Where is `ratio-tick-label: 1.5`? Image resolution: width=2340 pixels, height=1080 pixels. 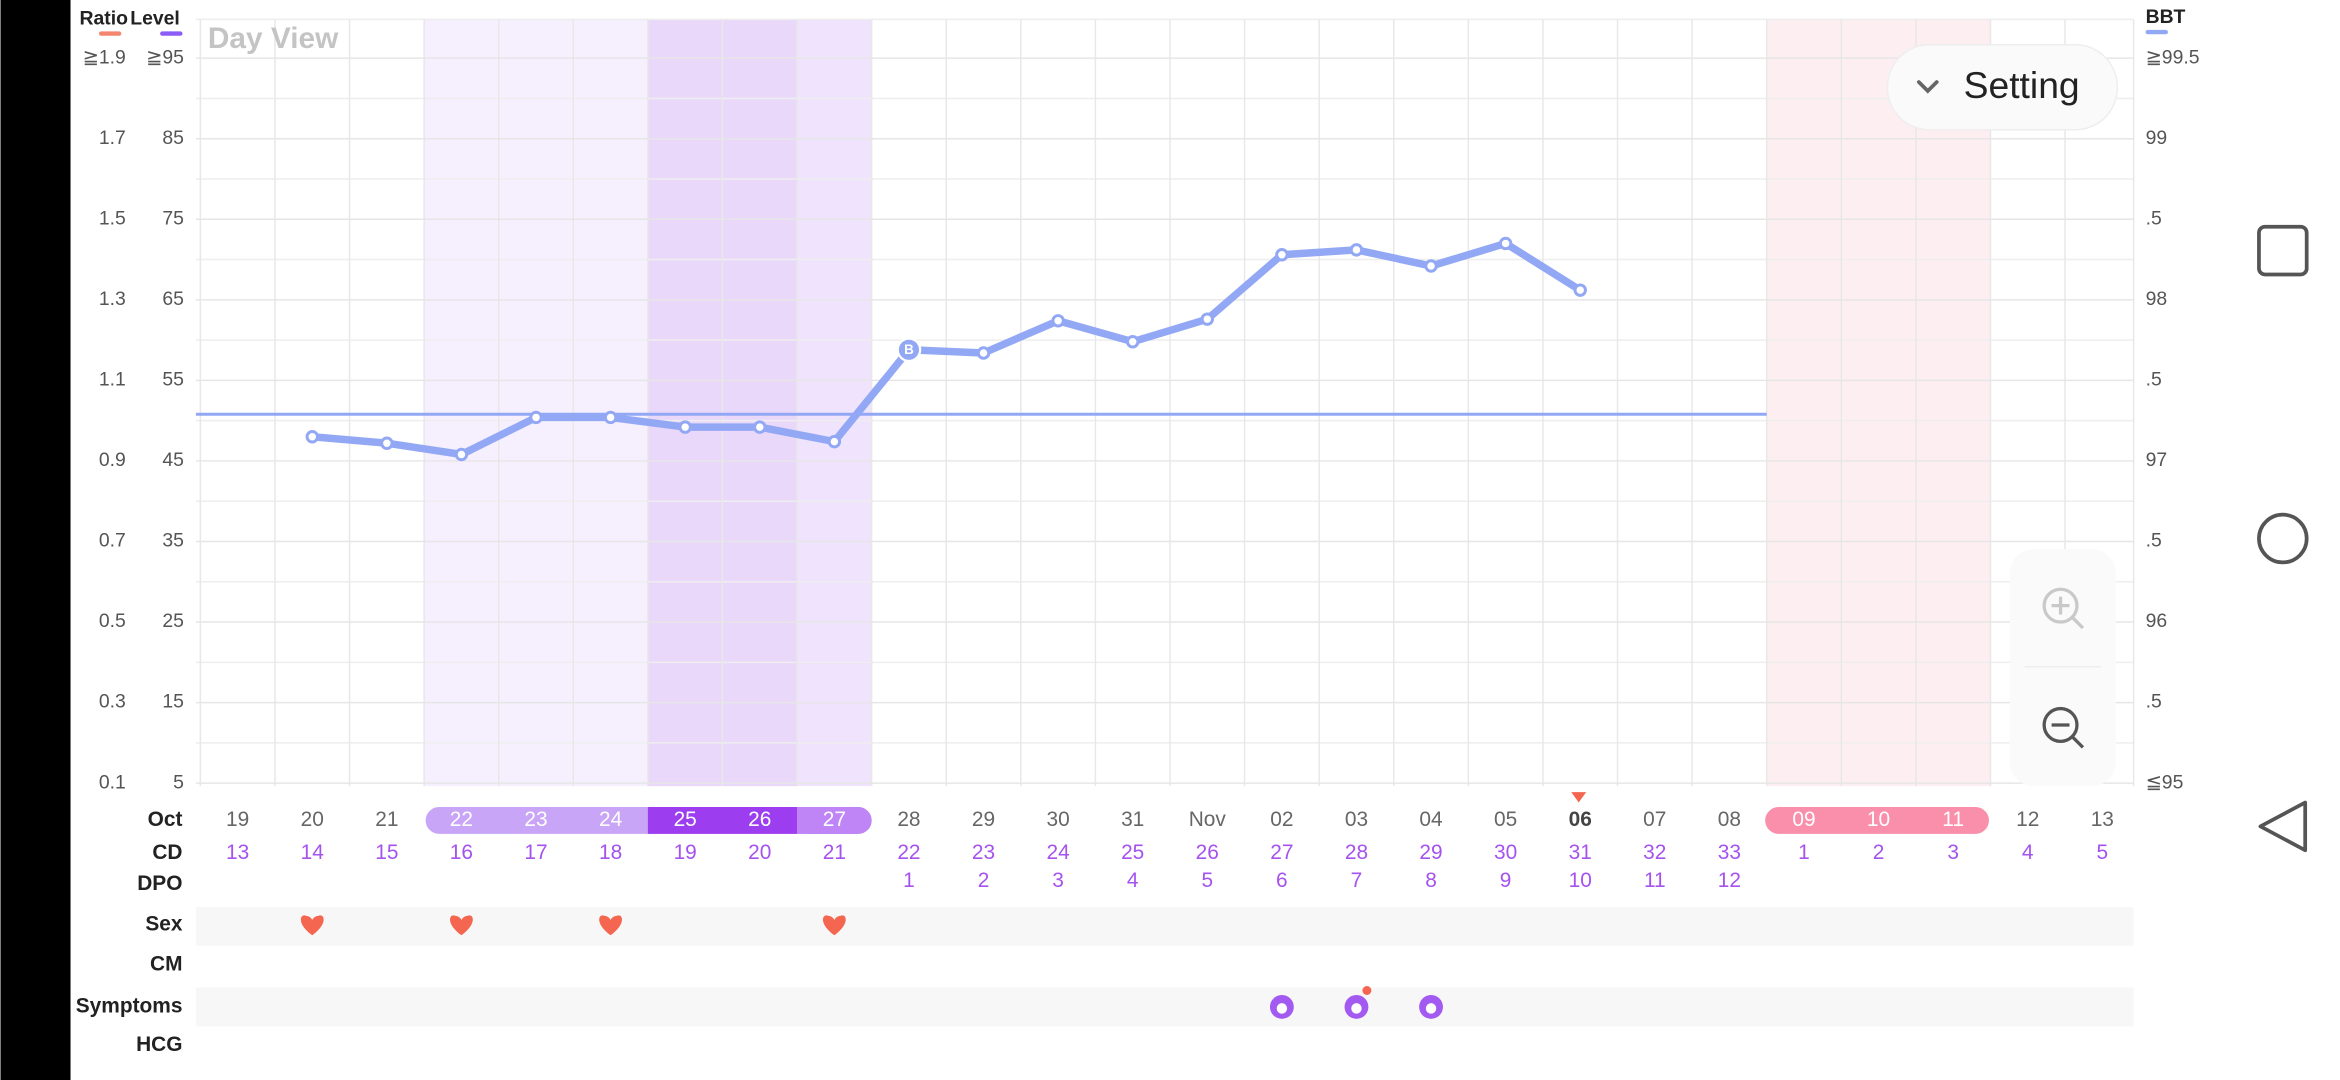 ratio-tick-label: 1.5 is located at coordinates (112, 218).